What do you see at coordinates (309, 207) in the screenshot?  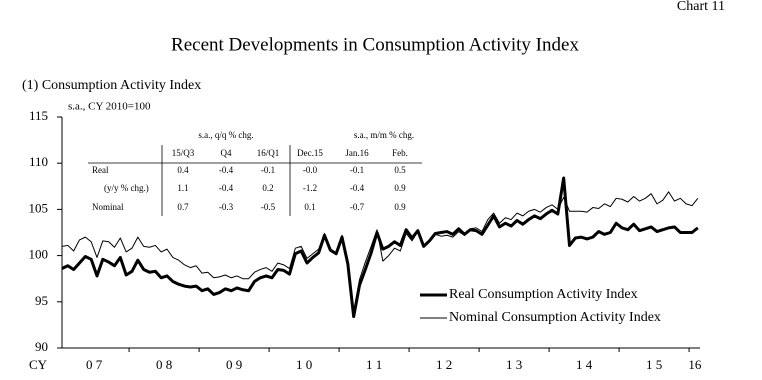 I see `table-cell: 0.1` at bounding box center [309, 207].